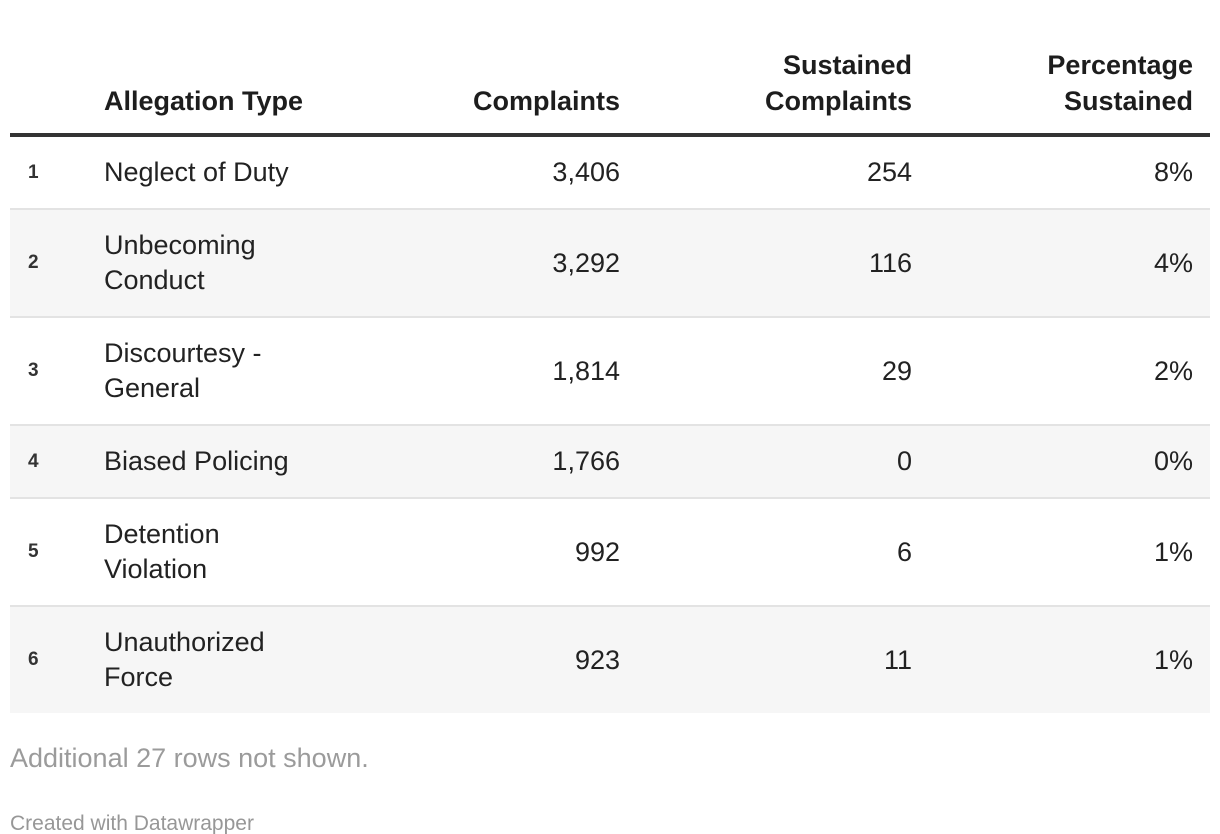 Image resolution: width=1220 pixels, height=834 pixels. Describe the element at coordinates (33, 659) in the screenshot. I see `cell-row-number: 6` at that location.